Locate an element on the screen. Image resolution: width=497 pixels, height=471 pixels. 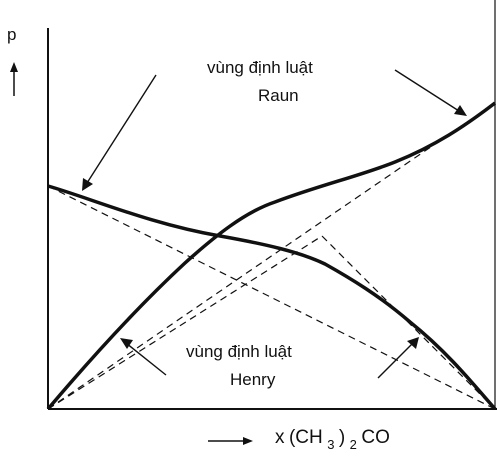
x-axis-label-subscript-2: 3 is located at coordinates (330, 444).